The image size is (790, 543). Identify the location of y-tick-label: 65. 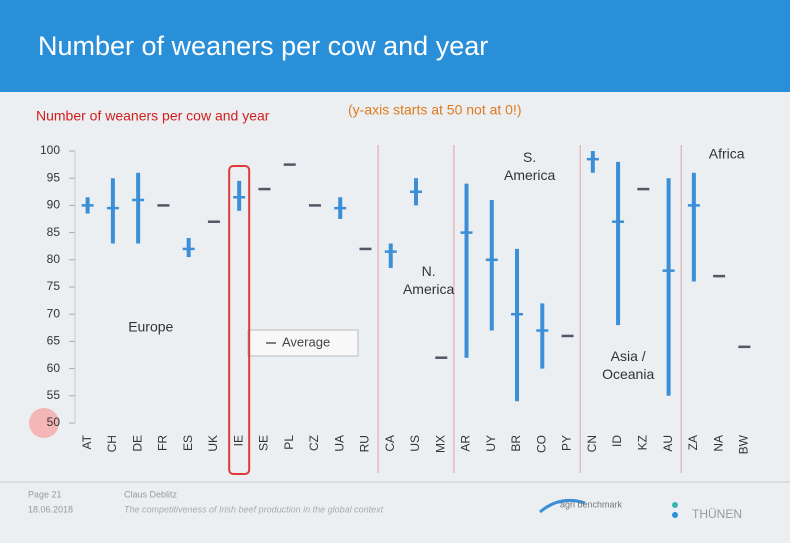
(54, 341).